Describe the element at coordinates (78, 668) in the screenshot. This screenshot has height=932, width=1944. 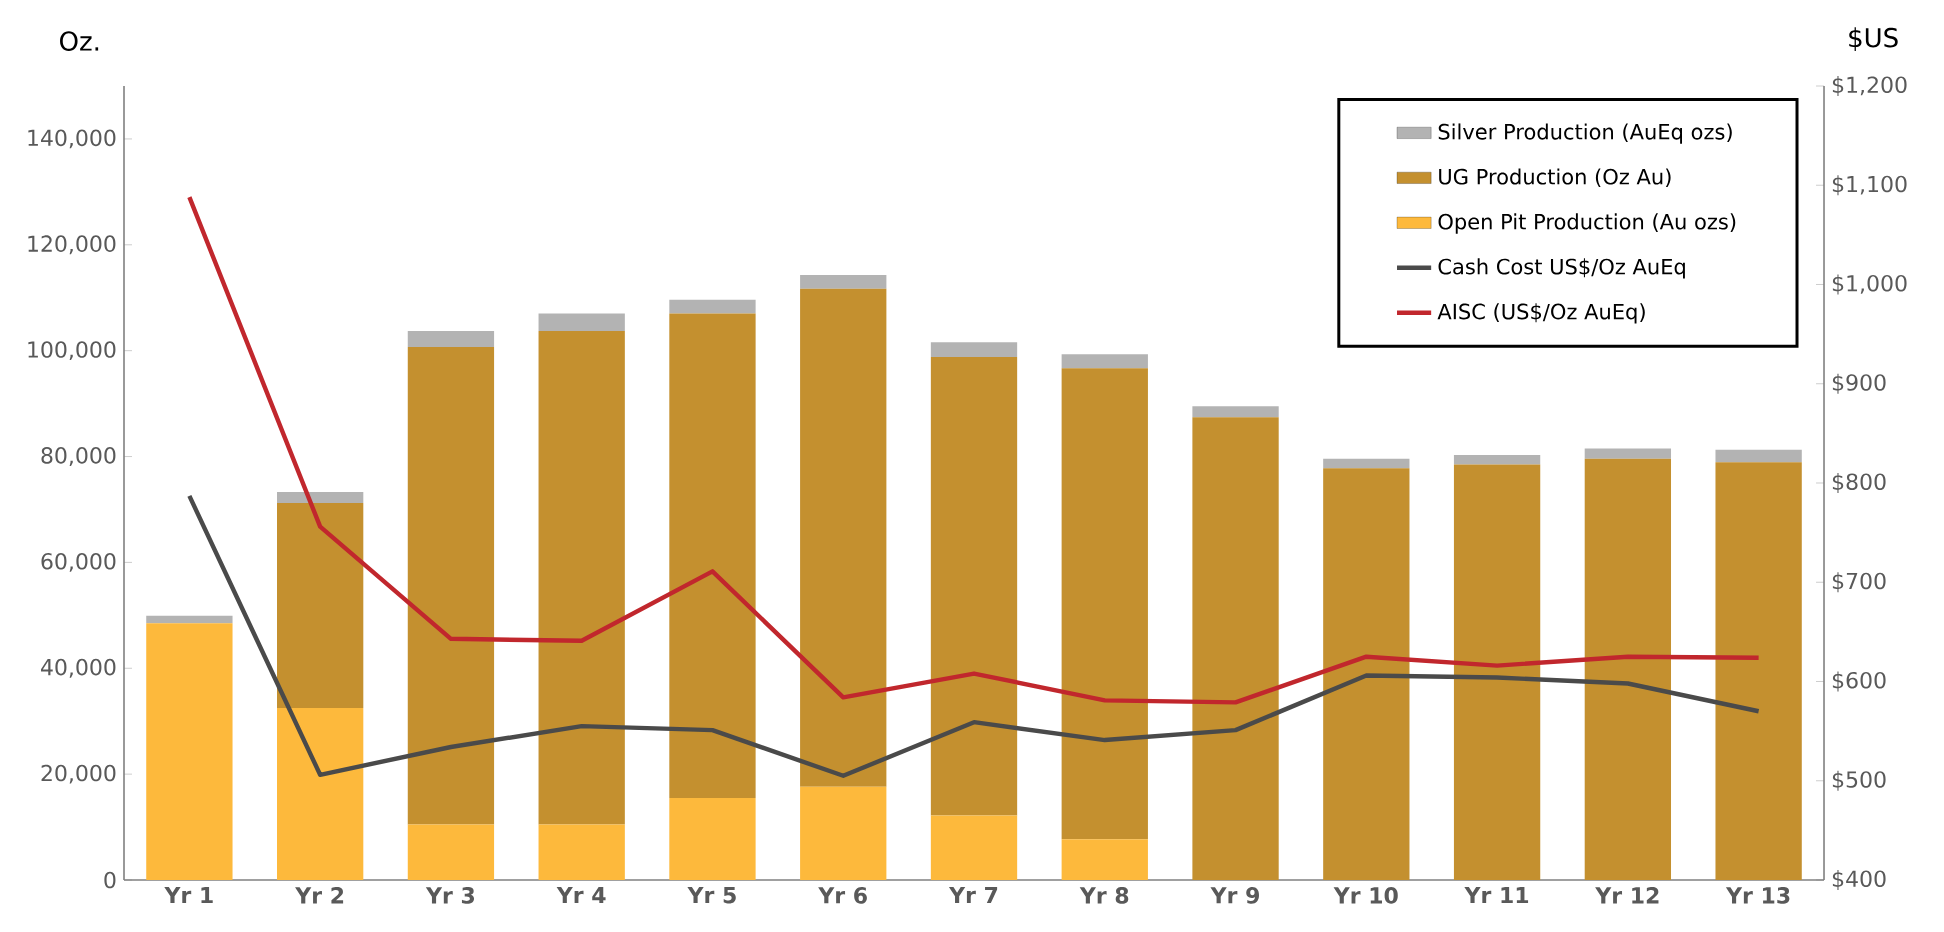
I see `y-tick-label: 40,000` at that location.